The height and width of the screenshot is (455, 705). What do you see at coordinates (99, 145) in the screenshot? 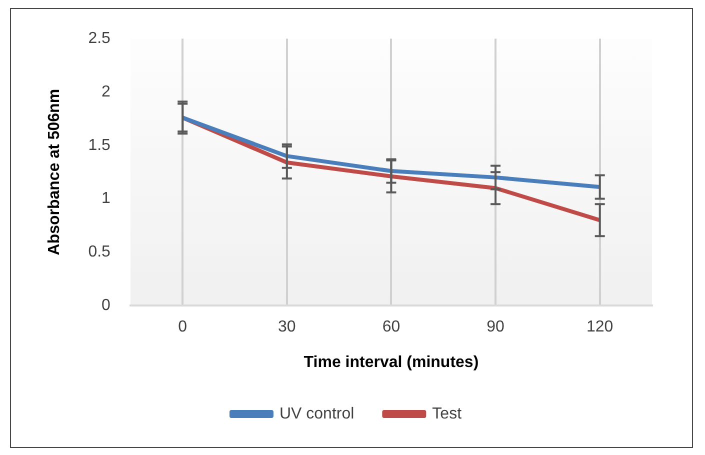
I see `y-tick-label: 1.5` at bounding box center [99, 145].